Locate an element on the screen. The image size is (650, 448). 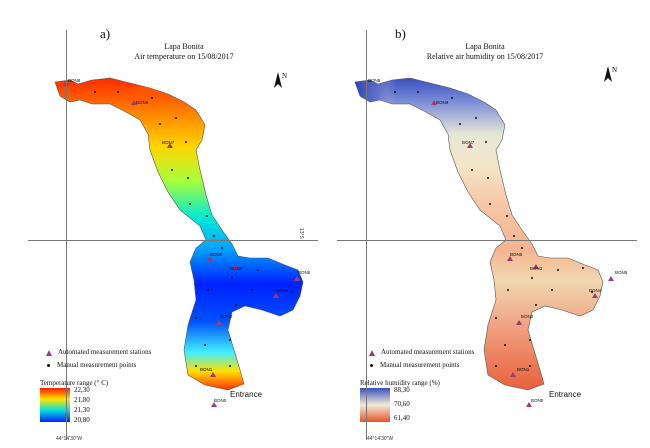
range-value: 22,30 is located at coordinates (82, 390).